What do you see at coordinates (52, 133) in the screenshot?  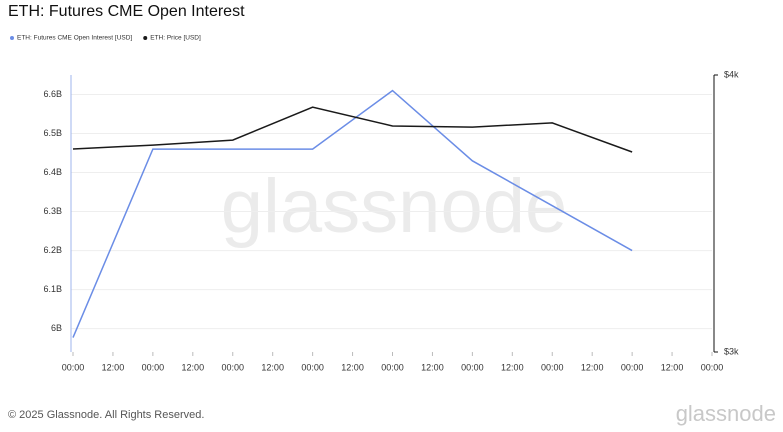 I see `y-tick-label: 6.5B` at bounding box center [52, 133].